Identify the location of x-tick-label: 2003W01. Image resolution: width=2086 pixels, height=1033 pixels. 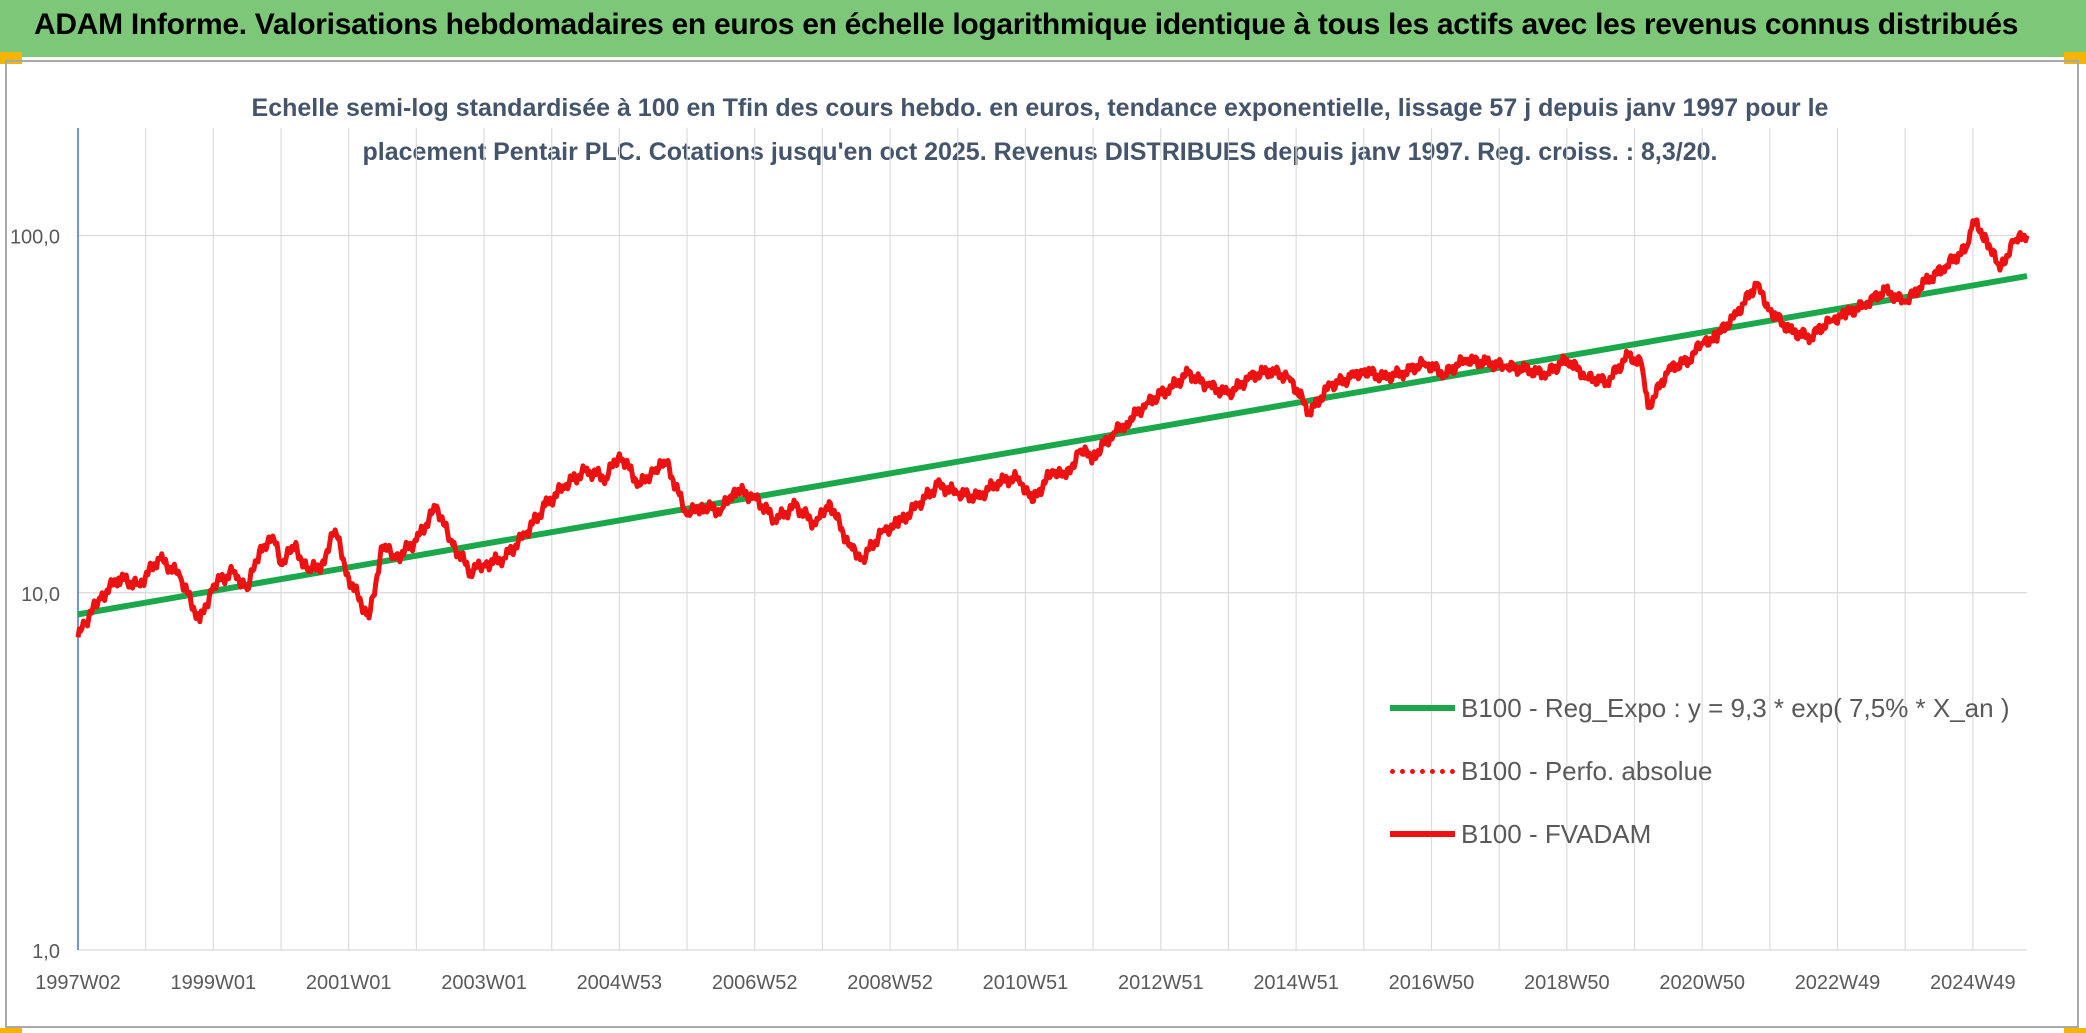
(484, 983).